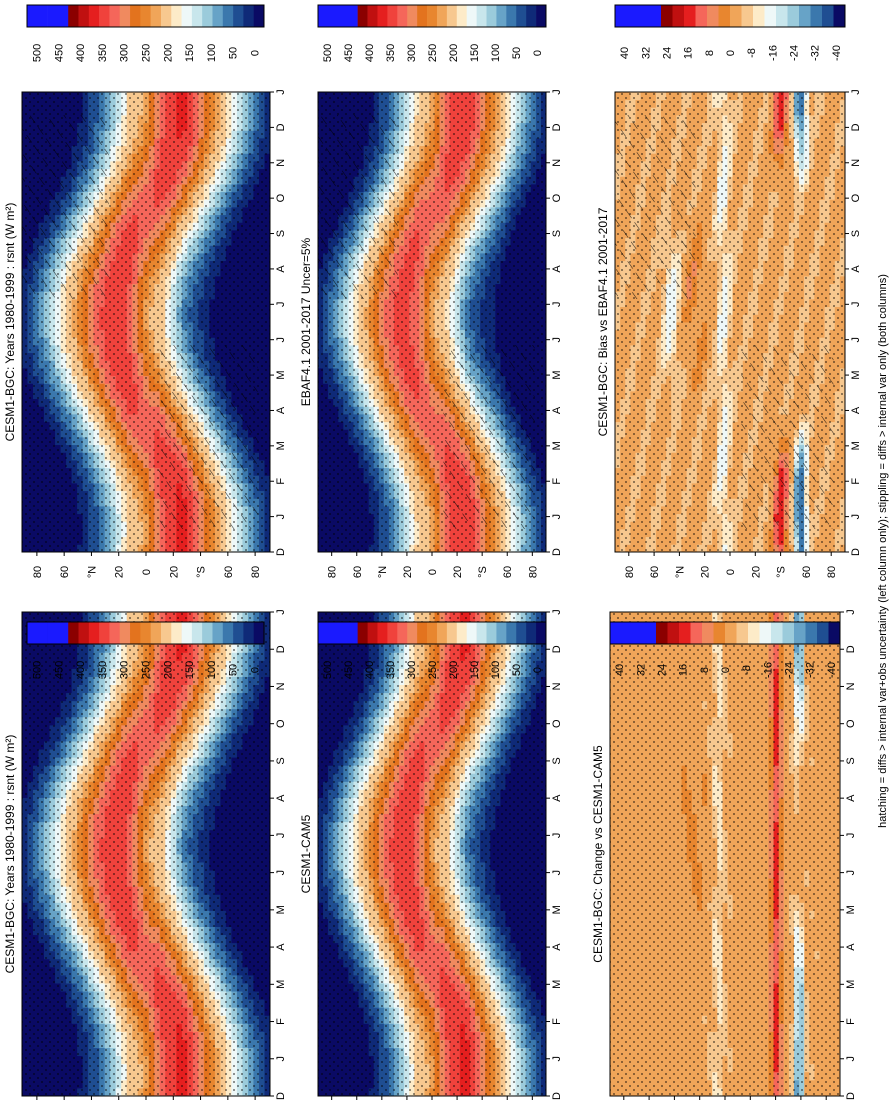 The height and width of the screenshot is (1102, 895). I want to click on lat-tick-label: °S, so click(202, 572).